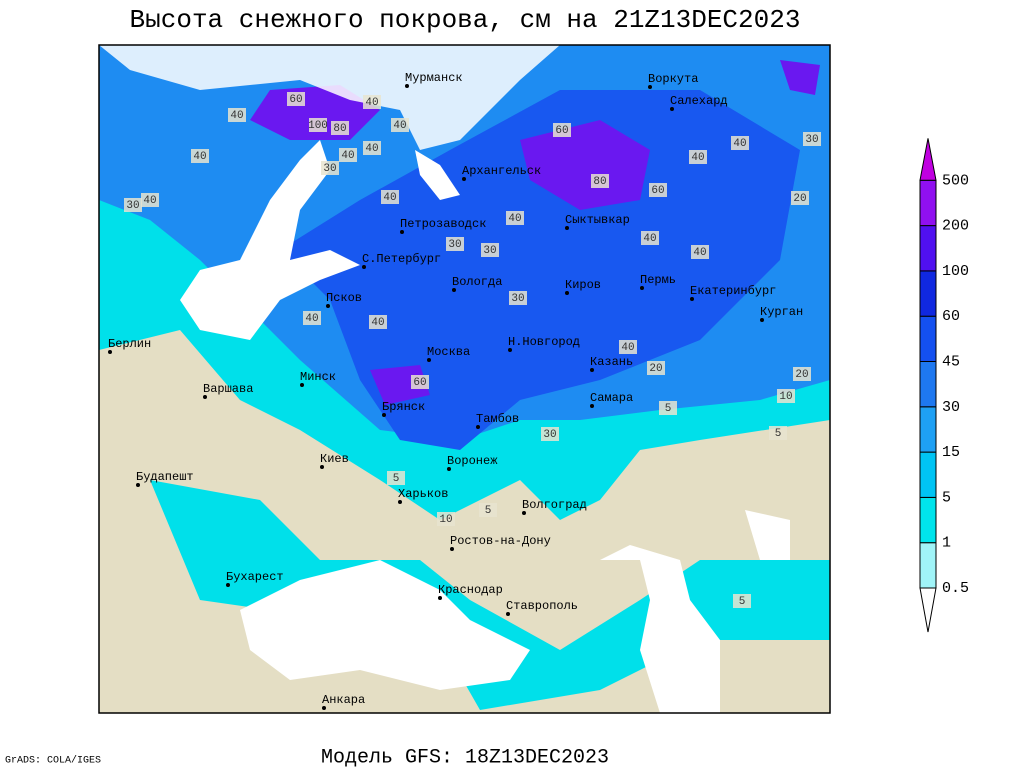 This screenshot has width=1024, height=773. I want to click on city-label: Вологда, so click(477, 282).